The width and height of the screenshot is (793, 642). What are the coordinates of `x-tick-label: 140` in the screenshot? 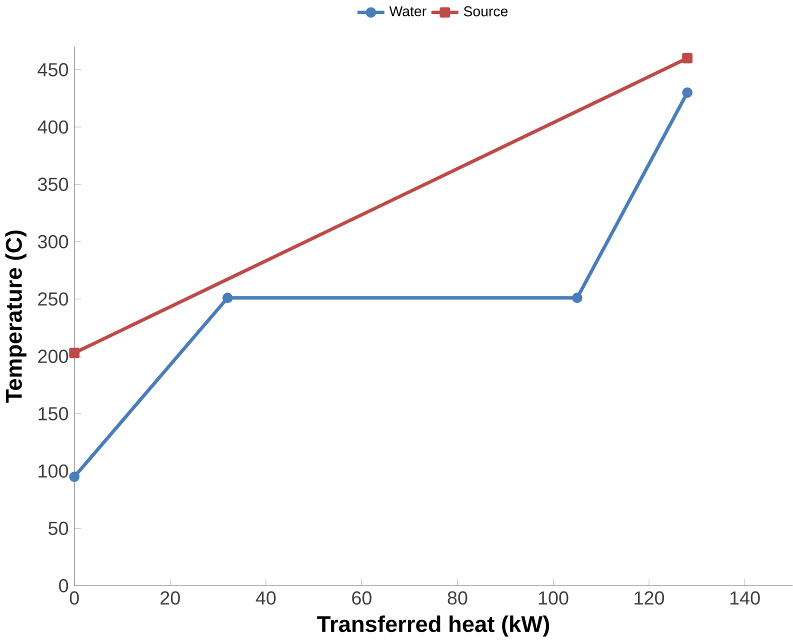 It's located at (745, 598).